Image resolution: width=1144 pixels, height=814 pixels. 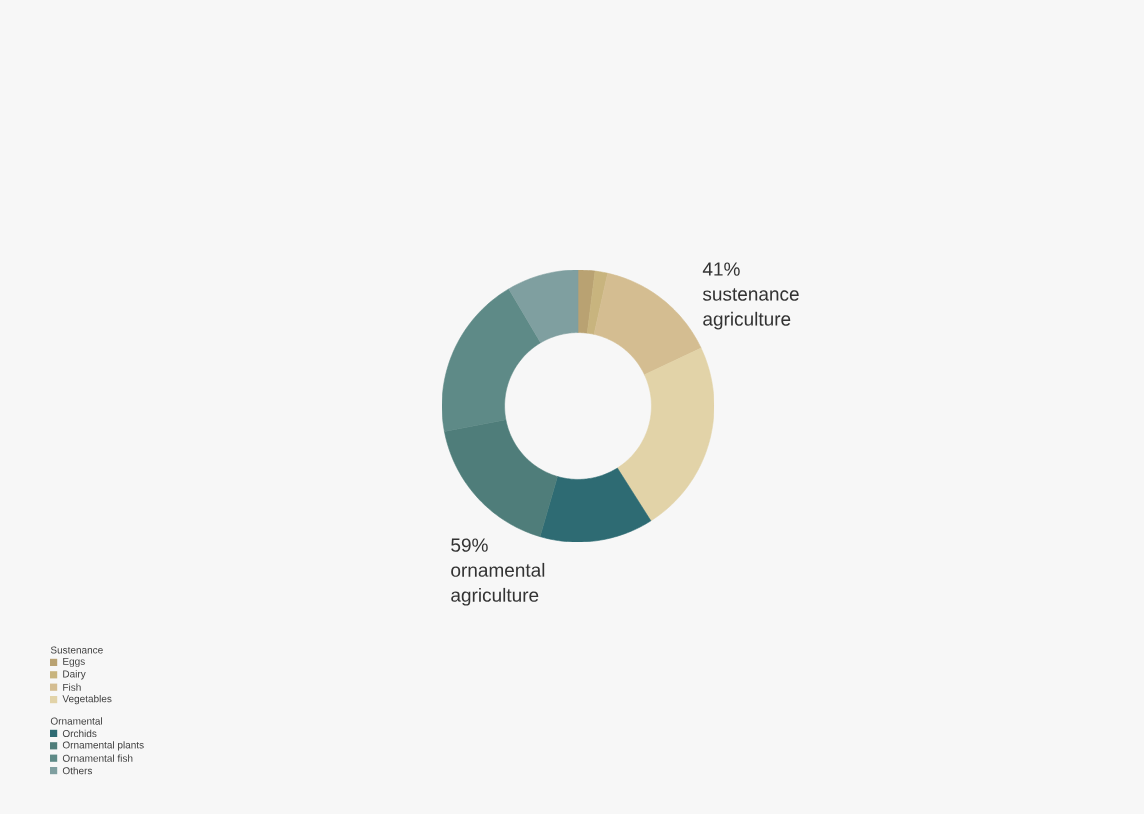 I want to click on text: 59% ornamental agriculture, so click(x=498, y=572).